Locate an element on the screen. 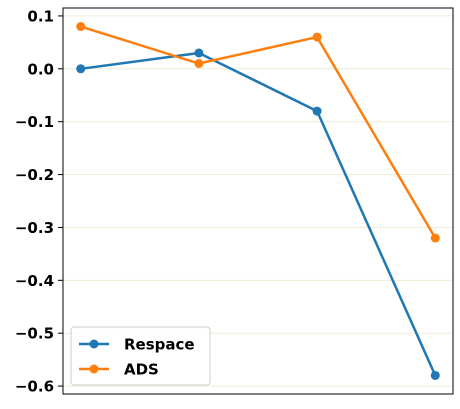 The height and width of the screenshot is (409, 460). legend: Respace ADS is located at coordinates (140, 356).